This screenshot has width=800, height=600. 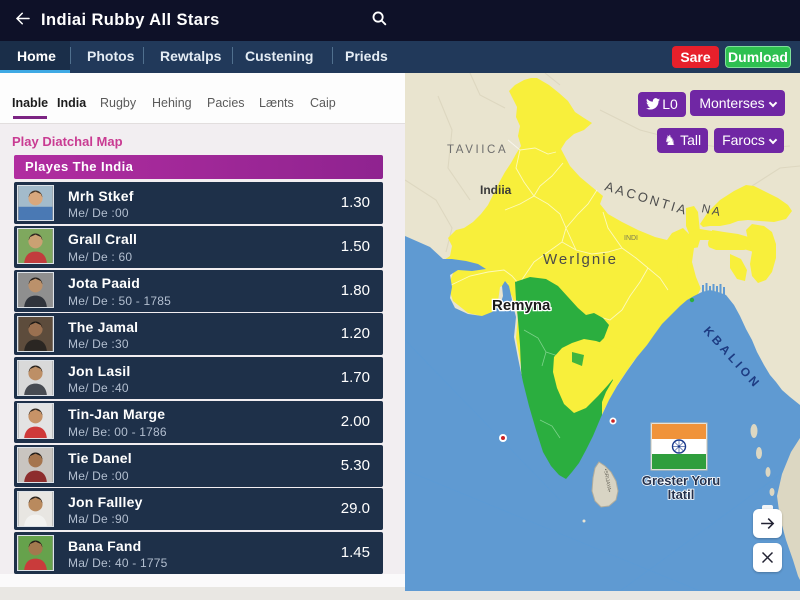 What do you see at coordinates (711, 210) in the screenshot?
I see `svg-text: NA` at bounding box center [711, 210].